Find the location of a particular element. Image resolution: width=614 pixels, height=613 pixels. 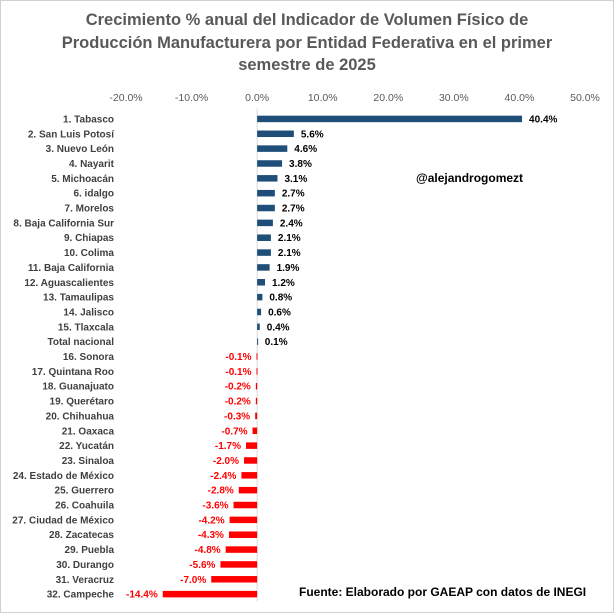

category-label: 30. Durango is located at coordinates (85, 565).